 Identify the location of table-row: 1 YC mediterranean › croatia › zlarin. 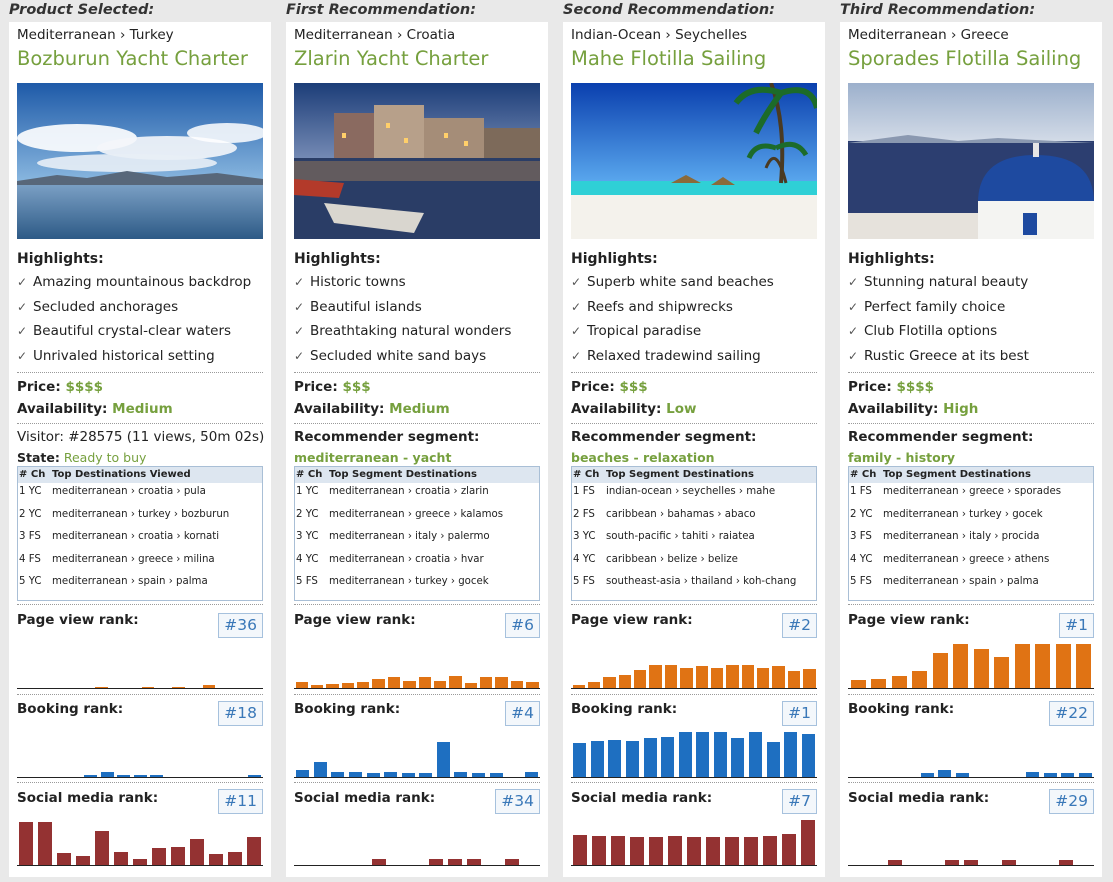
(417, 494).